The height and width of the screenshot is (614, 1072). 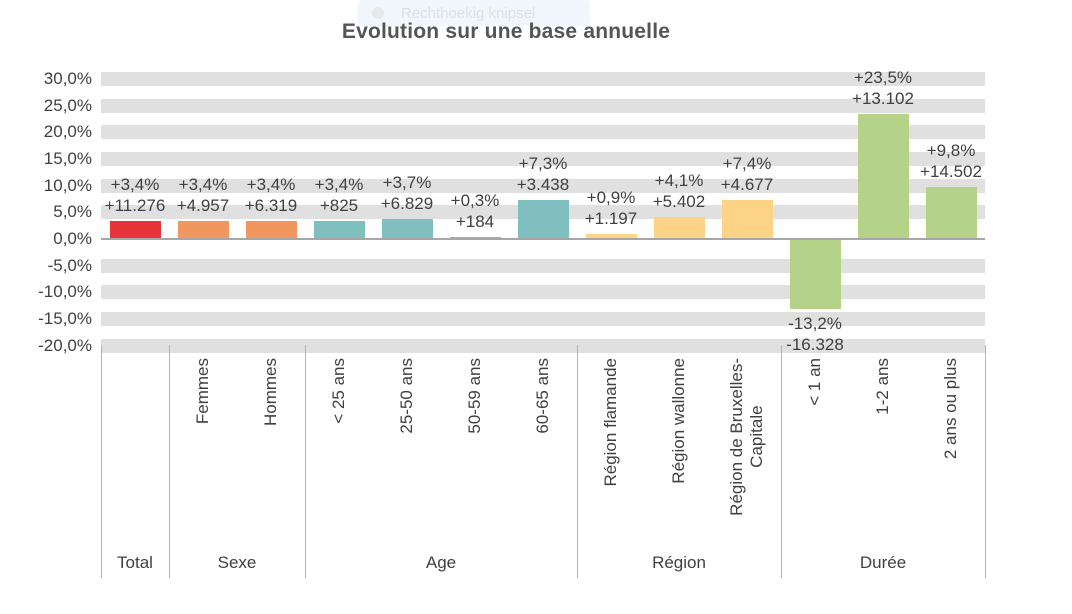 I want to click on category-label-line: Capitale, so click(x=756, y=437).